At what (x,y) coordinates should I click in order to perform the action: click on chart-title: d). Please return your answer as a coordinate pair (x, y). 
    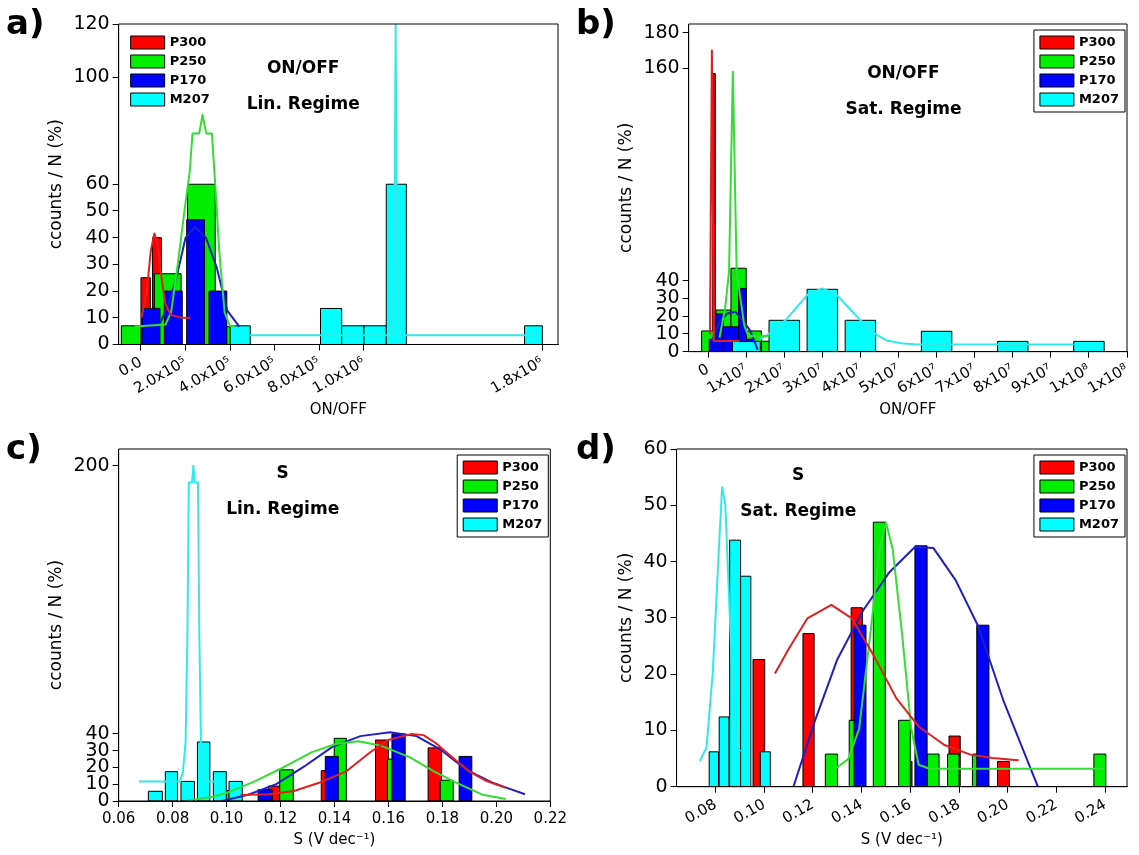
    Looking at the image, I should click on (596, 447).